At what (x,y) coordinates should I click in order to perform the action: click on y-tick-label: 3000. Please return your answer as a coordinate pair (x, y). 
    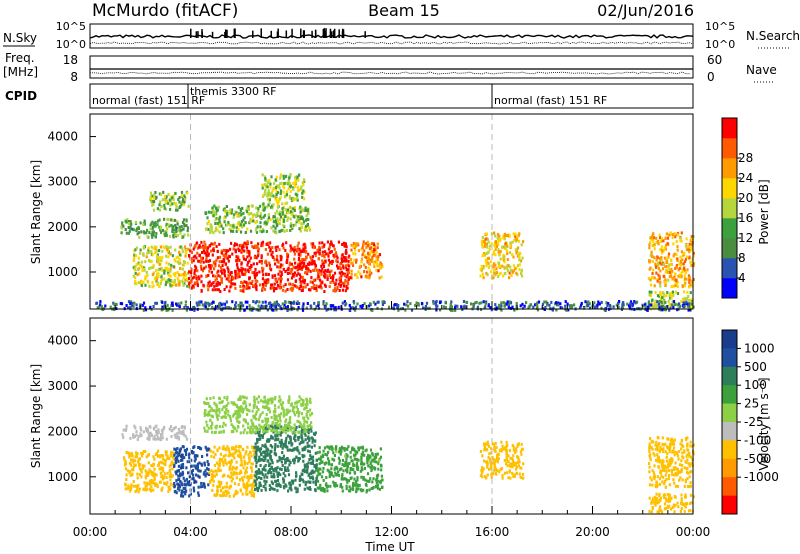
    Looking at the image, I should click on (62, 182).